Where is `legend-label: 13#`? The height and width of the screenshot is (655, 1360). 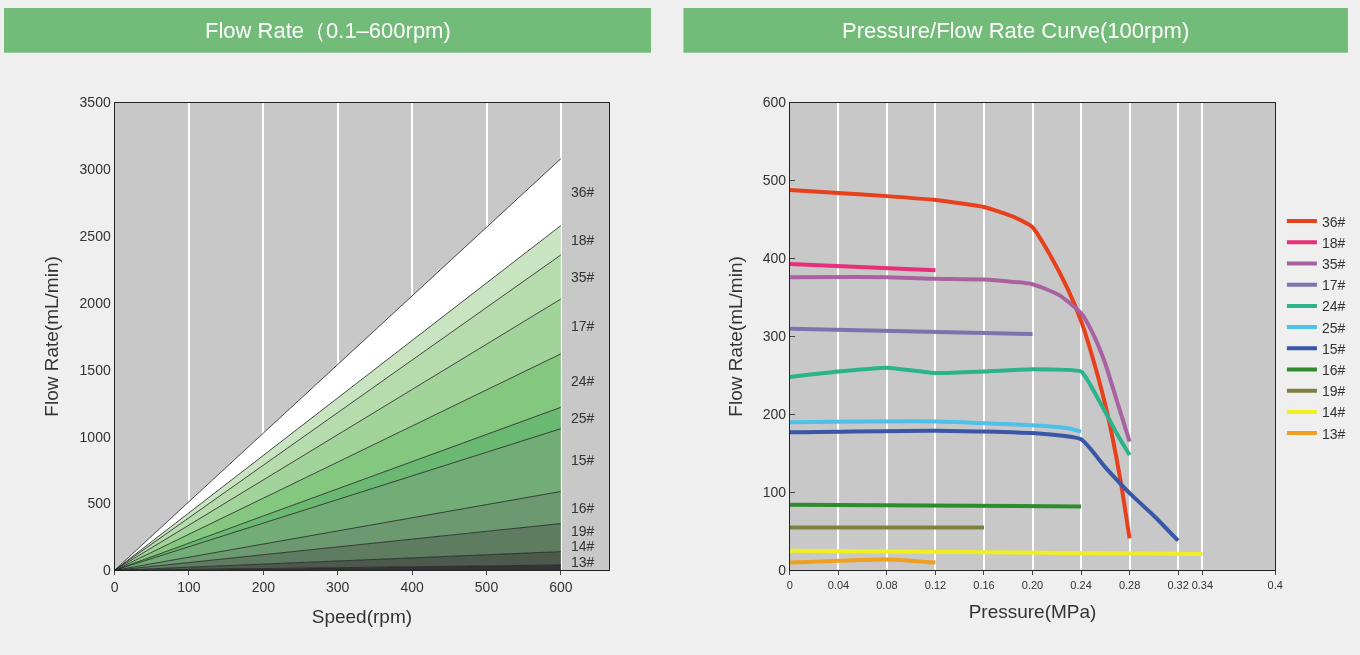
legend-label: 13# is located at coordinates (1333, 433).